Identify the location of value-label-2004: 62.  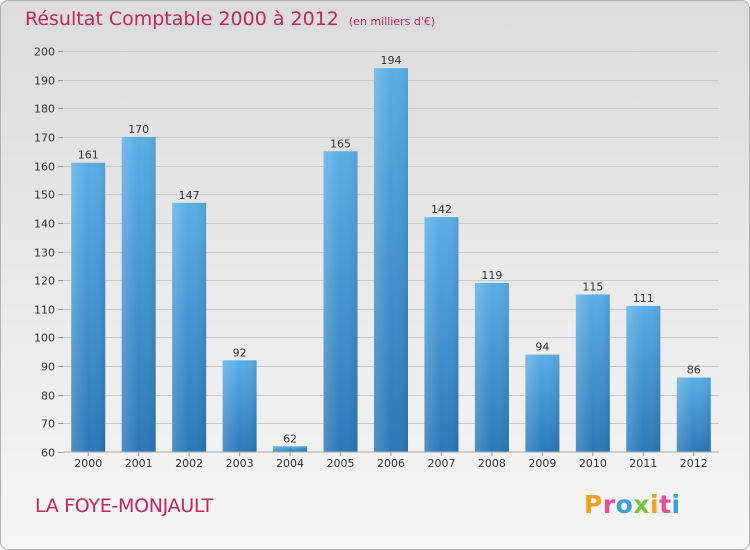
(290, 438).